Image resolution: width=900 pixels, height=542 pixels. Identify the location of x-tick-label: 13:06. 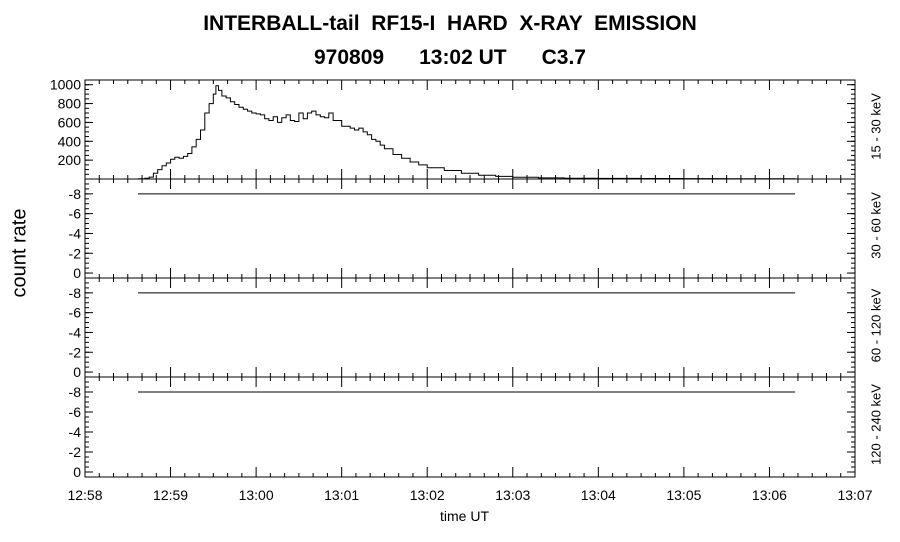
(769, 495).